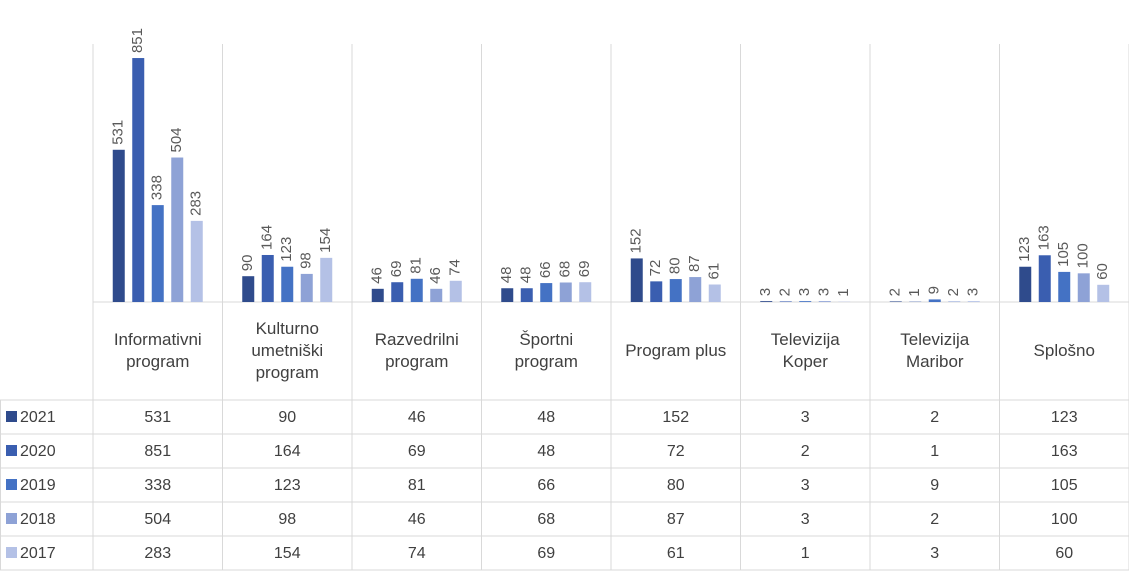 The image size is (1129, 580). What do you see at coordinates (636, 240) in the screenshot?
I see `data-label: 152` at bounding box center [636, 240].